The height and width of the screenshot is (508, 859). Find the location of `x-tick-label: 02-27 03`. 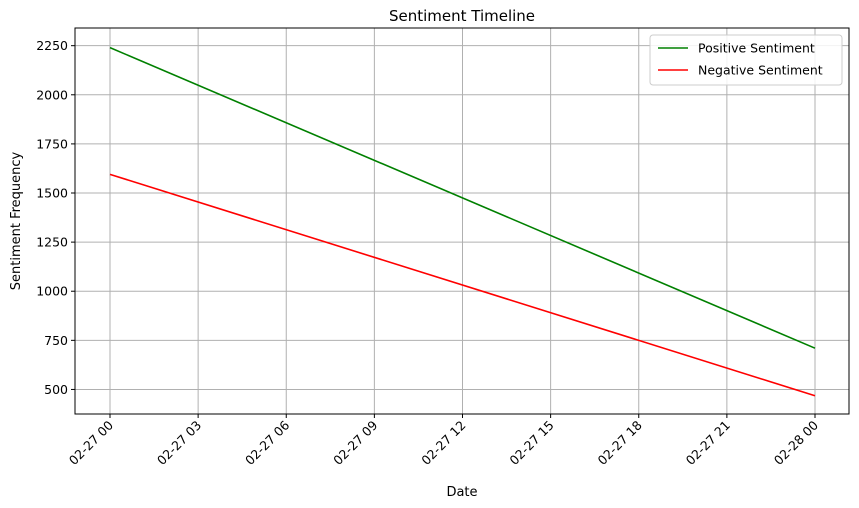

x-tick-label: 02-27 03 is located at coordinates (179, 443).